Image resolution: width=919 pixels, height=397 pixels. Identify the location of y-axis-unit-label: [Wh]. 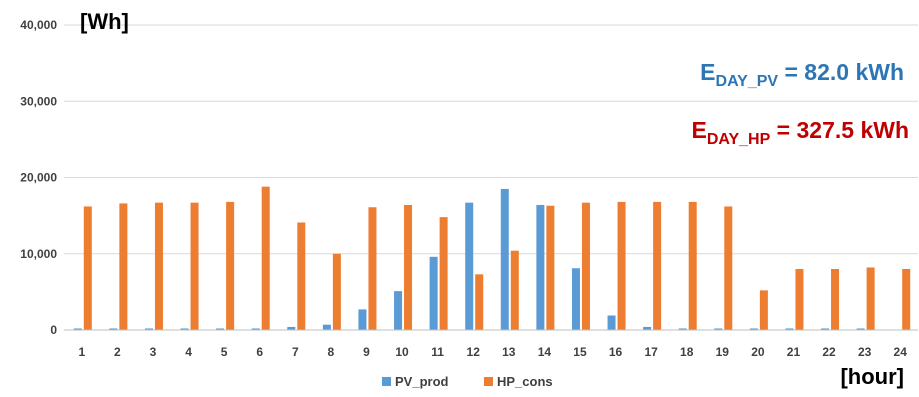
(104, 21).